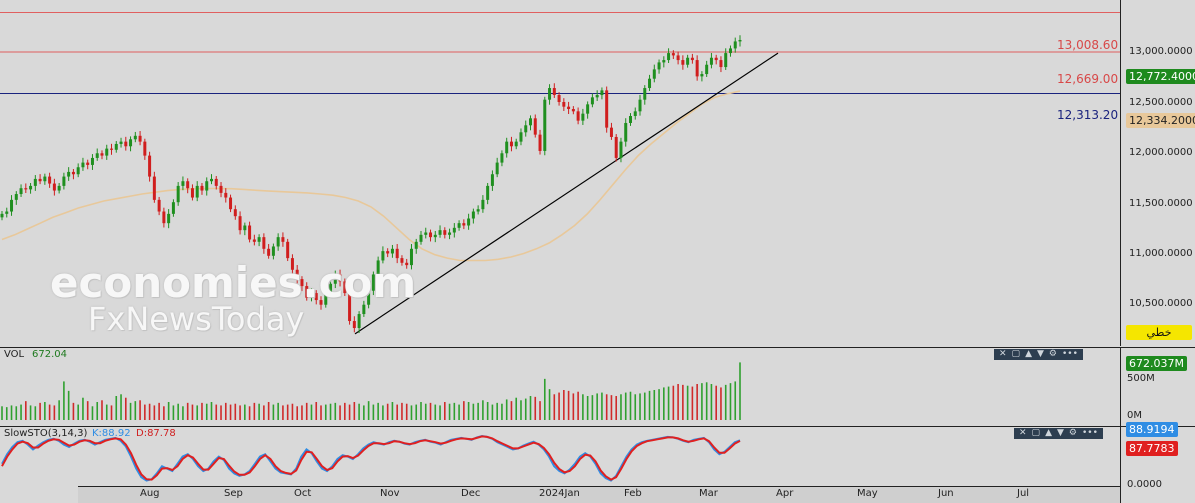 This screenshot has height=503, width=1195. What do you see at coordinates (1161, 152) in the screenshot?
I see `price-tick: 12,000.0000` at bounding box center [1161, 152].